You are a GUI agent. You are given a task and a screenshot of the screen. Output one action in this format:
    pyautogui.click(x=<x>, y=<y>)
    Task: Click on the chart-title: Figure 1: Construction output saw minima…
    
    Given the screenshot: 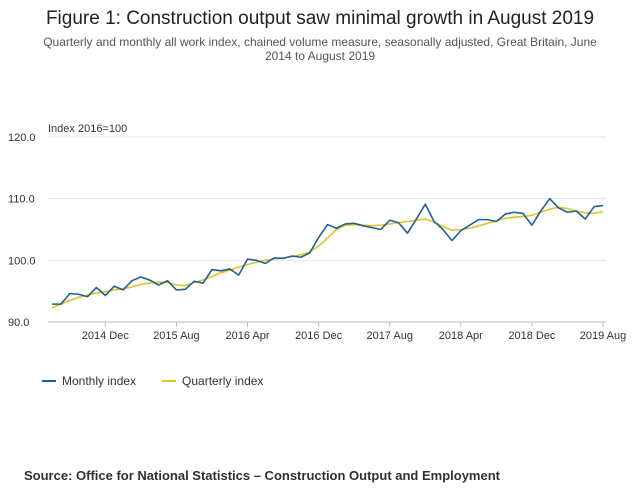 What is the action you would take?
    pyautogui.click(x=320, y=18)
    